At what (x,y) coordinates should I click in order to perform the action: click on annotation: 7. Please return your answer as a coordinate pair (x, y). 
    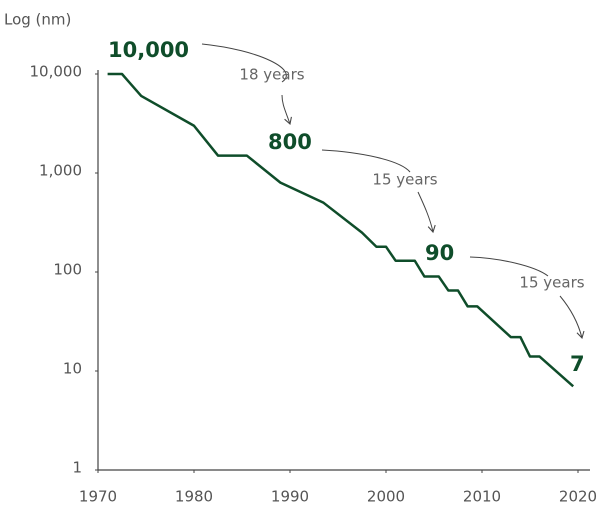
    Looking at the image, I should click on (577, 364).